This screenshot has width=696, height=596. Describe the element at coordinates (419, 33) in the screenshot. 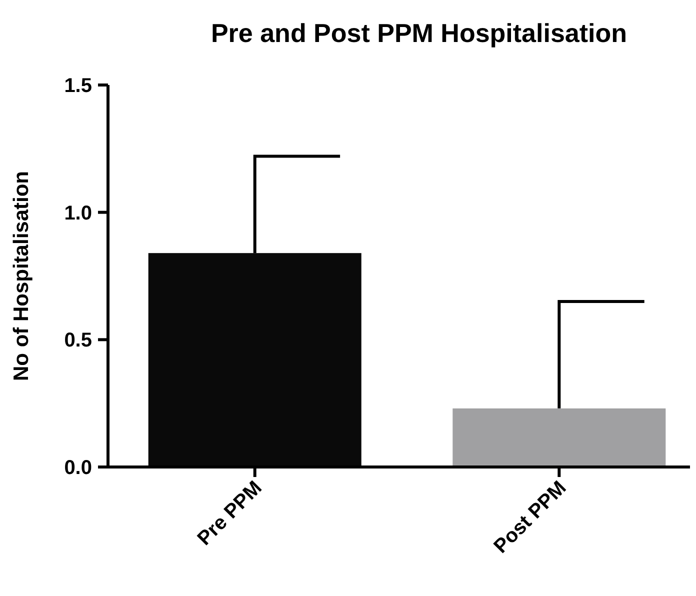

I see `chart-title: Pre and Post PPM Hospitalisation` at that location.